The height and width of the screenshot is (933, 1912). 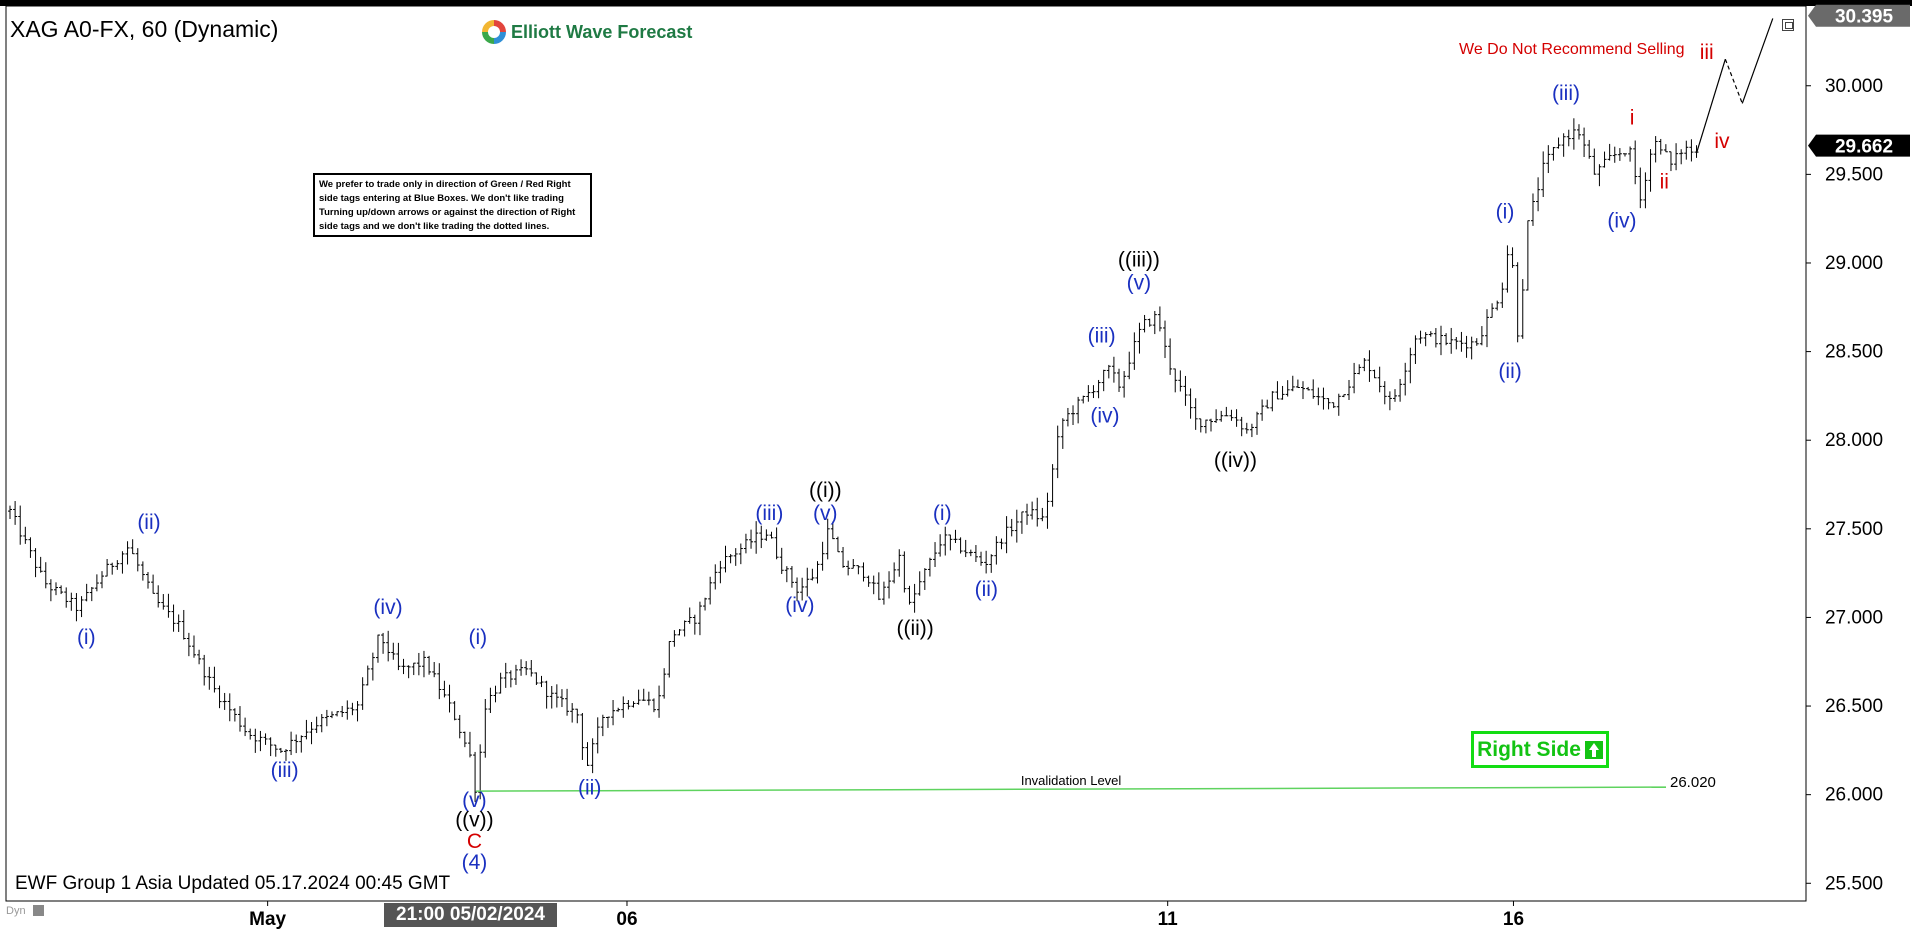 What do you see at coordinates (1864, 17) in the screenshot?
I see `price-tag-label: 30.395` at bounding box center [1864, 17].